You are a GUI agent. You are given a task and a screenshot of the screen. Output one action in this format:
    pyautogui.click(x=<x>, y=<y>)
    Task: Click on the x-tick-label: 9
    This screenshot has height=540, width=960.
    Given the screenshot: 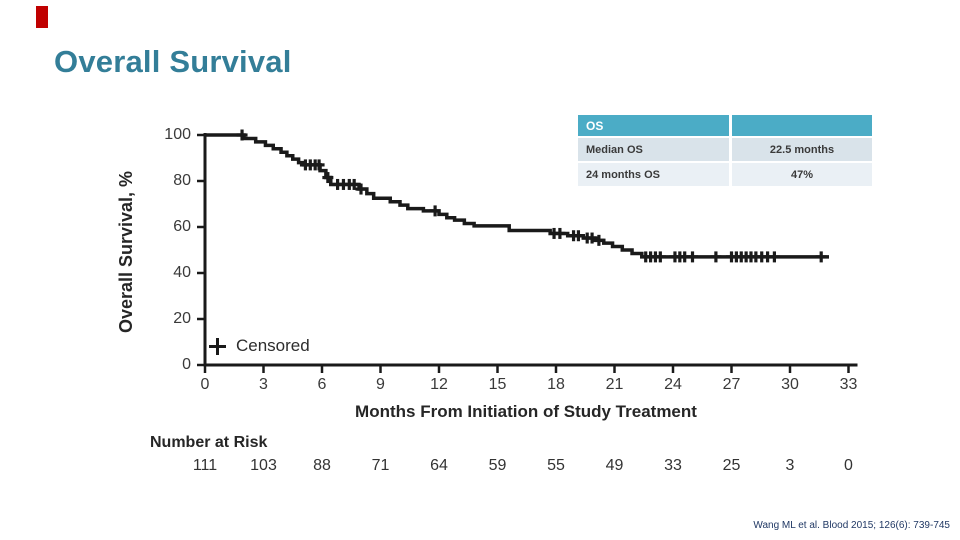 What is the action you would take?
    pyautogui.click(x=380, y=384)
    